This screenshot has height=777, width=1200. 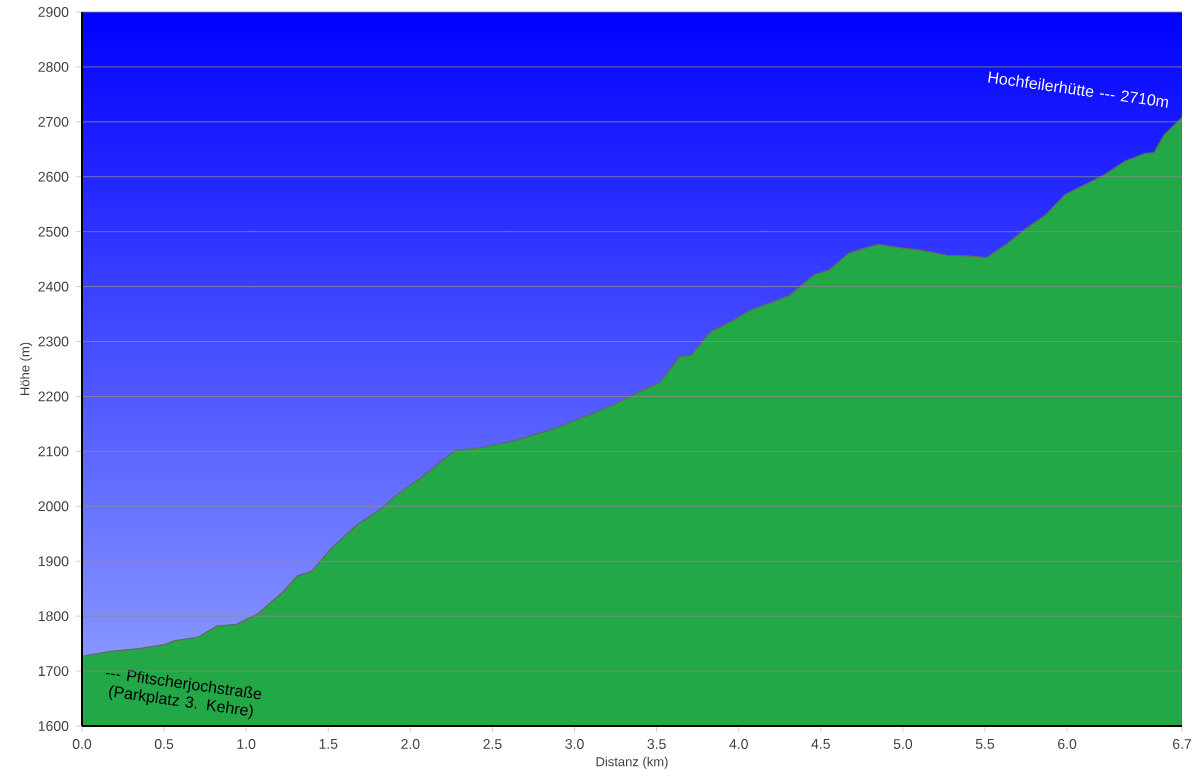 I want to click on y-tick-label: 1800, so click(x=53, y=616).